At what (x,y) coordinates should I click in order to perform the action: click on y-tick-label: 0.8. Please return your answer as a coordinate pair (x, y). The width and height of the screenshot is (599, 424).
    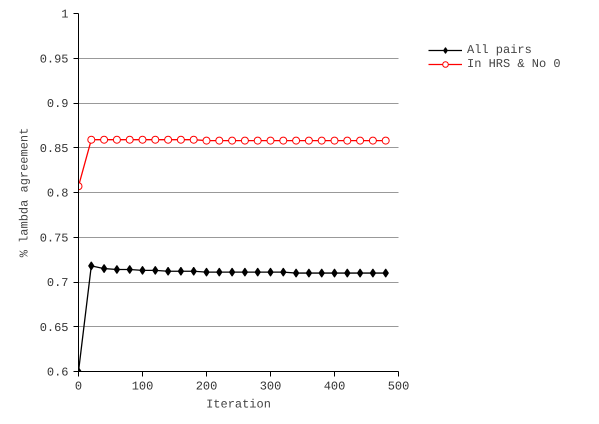
    Looking at the image, I should click on (57, 193).